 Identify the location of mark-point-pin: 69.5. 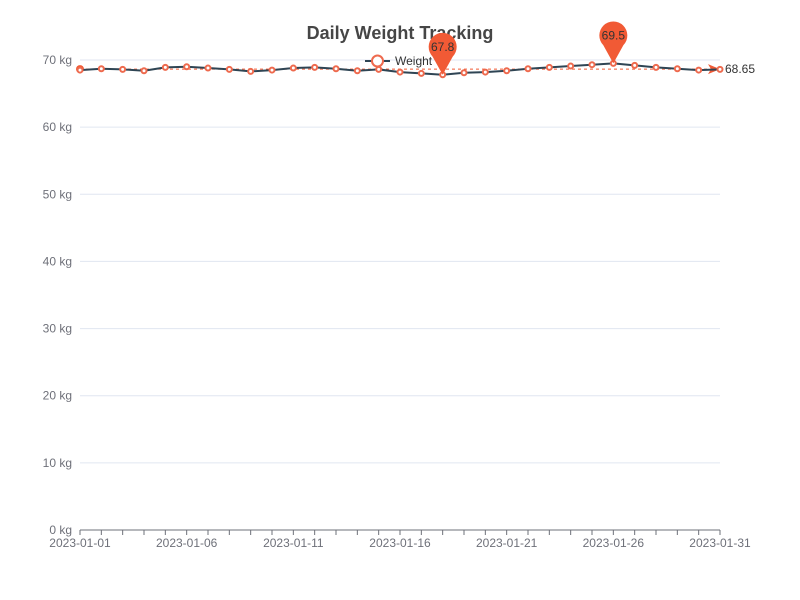
(613, 42).